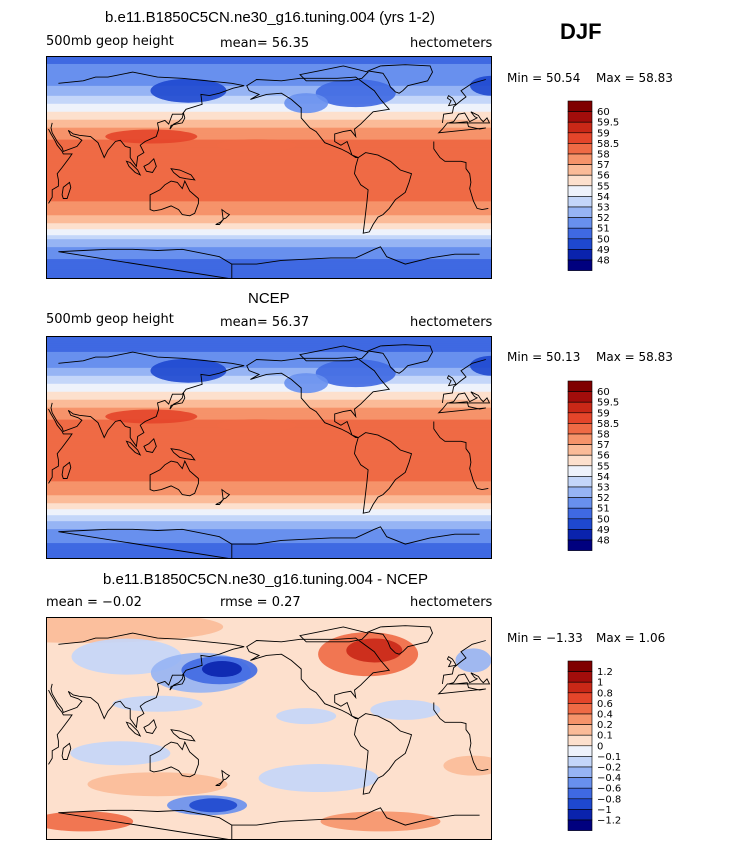  What do you see at coordinates (604, 810) in the screenshot?
I see `colorbar-3-tick-label: −1` at bounding box center [604, 810].